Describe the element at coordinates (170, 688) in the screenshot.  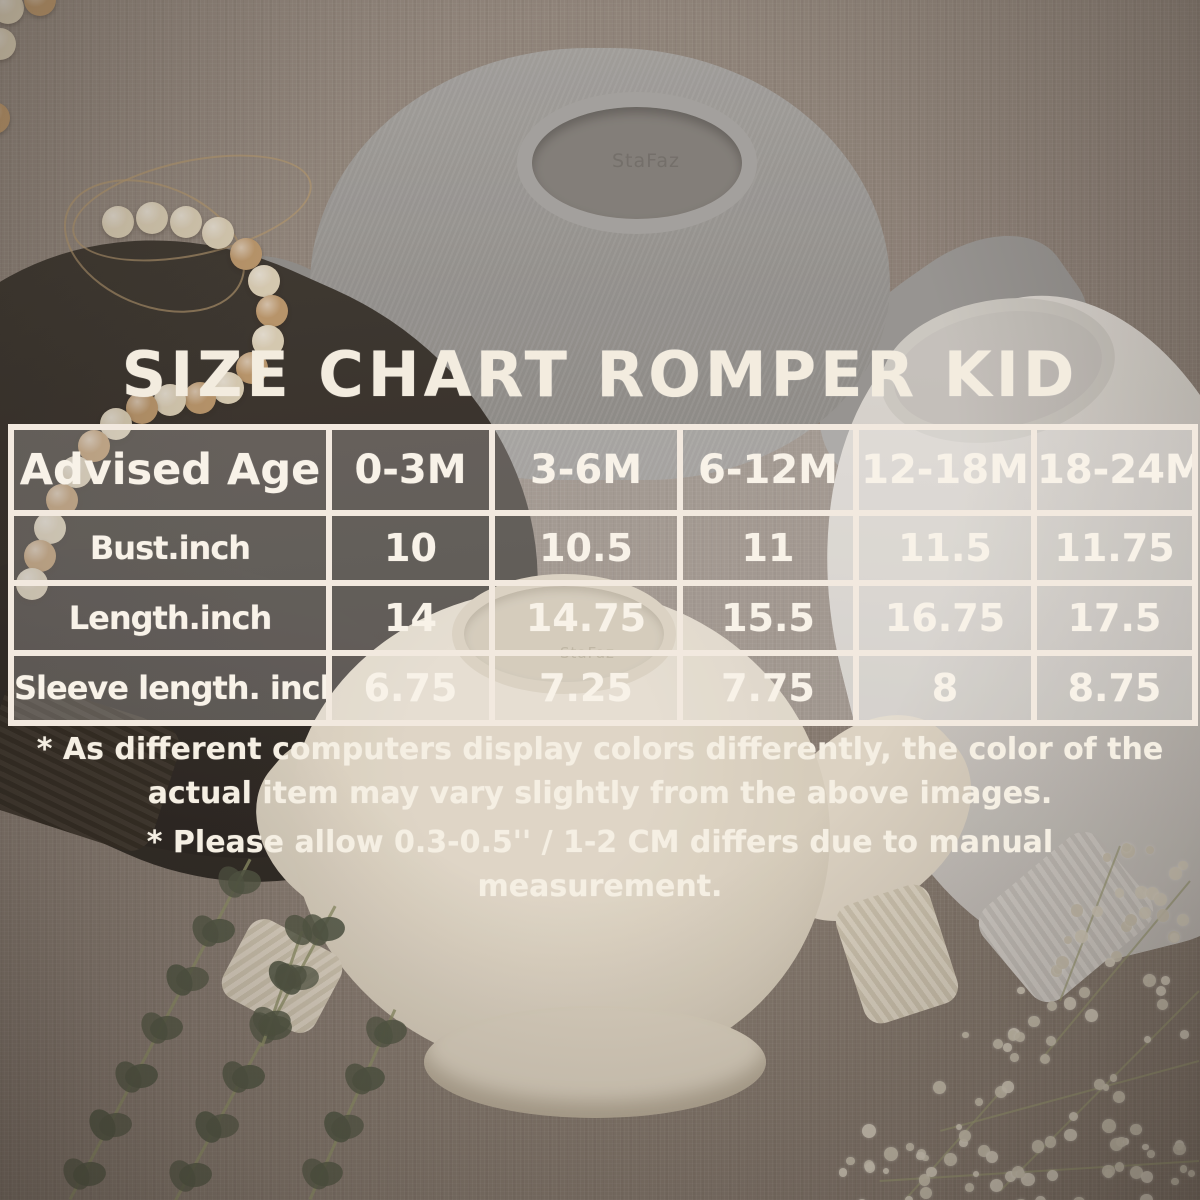
I see `row-label-sleeve: Sleeve length. inch` at that location.